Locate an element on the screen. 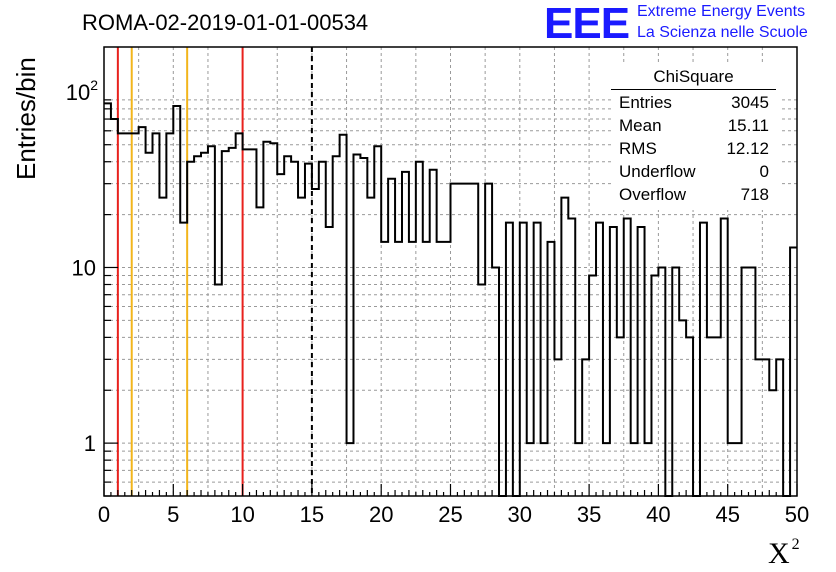  y-axis-label-box: Entries/bin is located at coordinates (24, 105).